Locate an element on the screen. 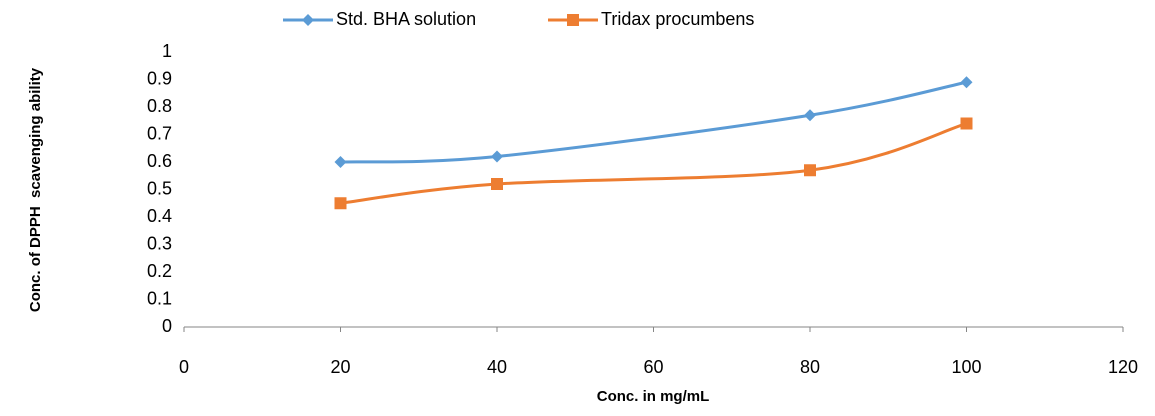  y-tick-label: 0.1 is located at coordinates (159, 298).